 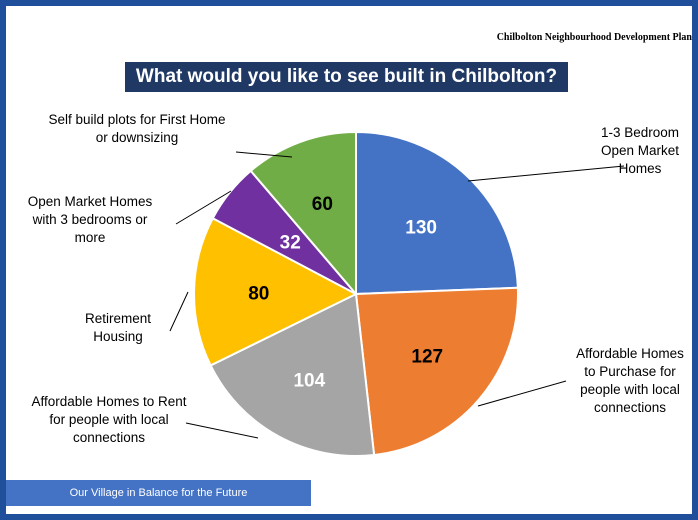 I want to click on slice-value-label: 104, so click(x=309, y=380).